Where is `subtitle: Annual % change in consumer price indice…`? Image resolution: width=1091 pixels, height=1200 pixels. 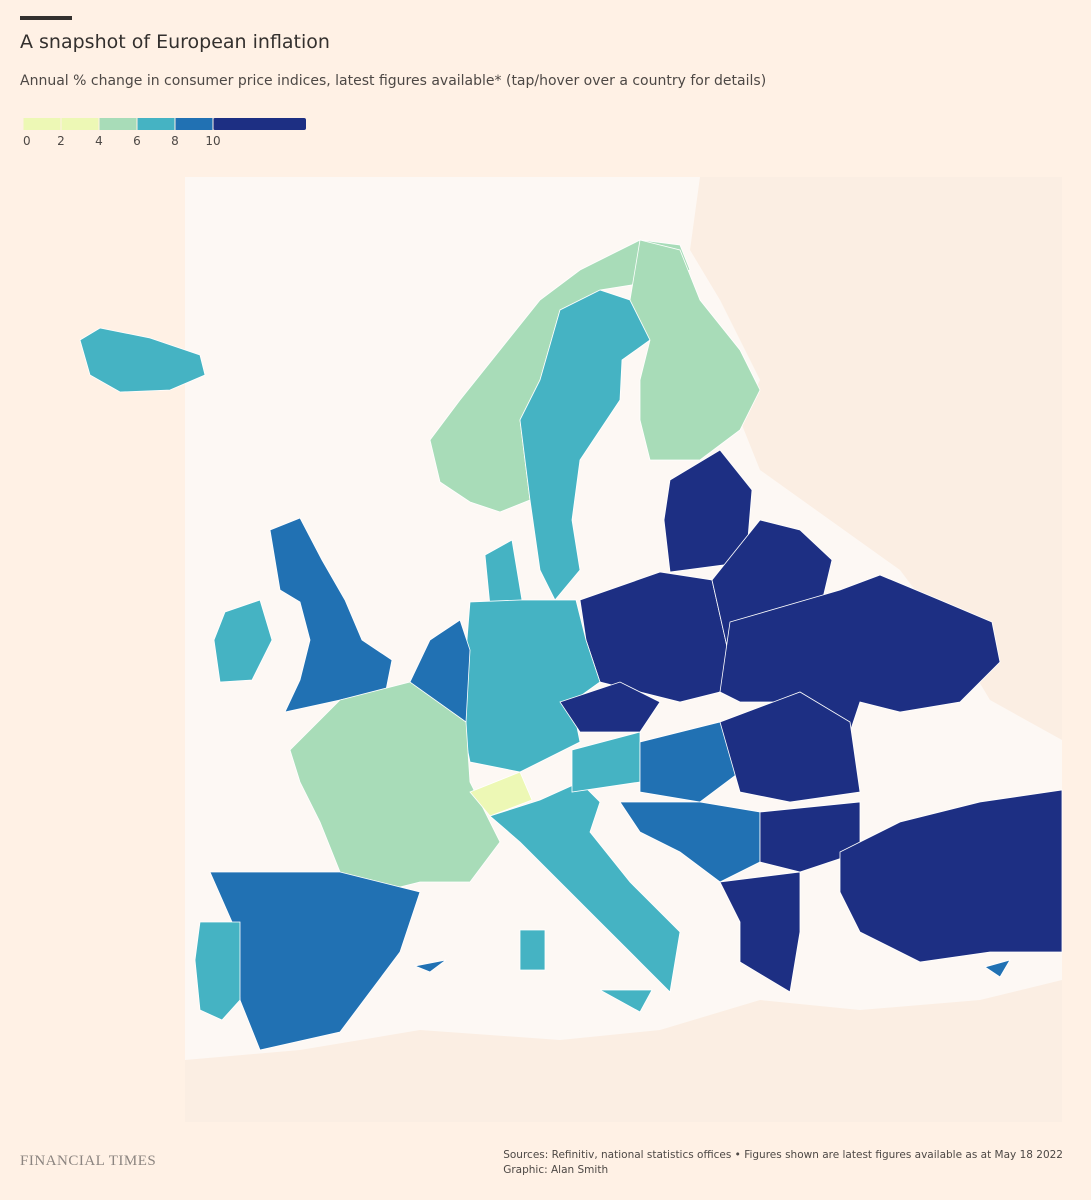 subtitle: Annual % change in consumer price indice… is located at coordinates (393, 81).